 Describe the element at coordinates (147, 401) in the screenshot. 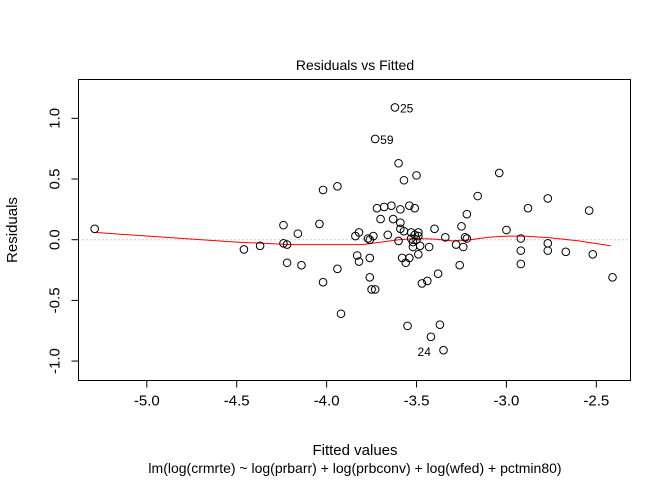

I see `x-tick-label: -5.0` at that location.